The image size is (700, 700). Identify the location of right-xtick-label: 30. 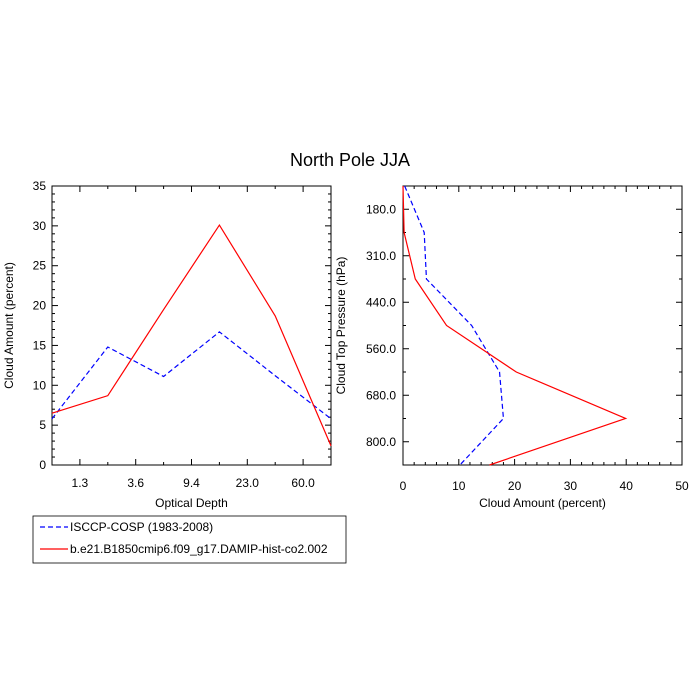
(571, 486).